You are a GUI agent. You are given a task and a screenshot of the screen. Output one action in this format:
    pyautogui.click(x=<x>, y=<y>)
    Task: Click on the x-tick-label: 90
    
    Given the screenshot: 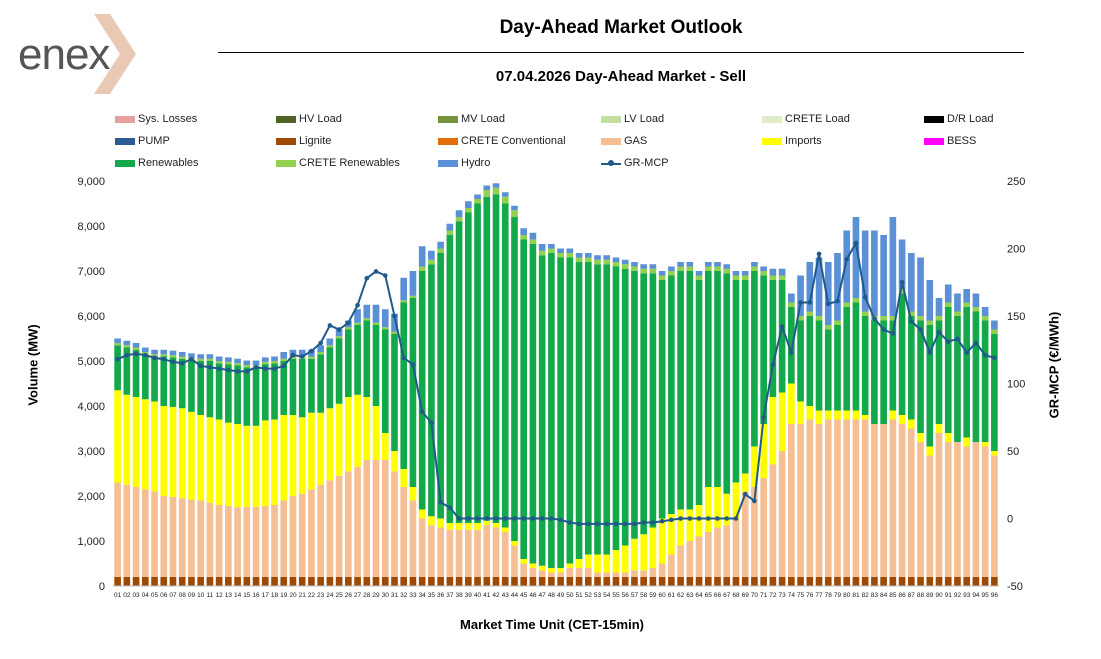 What is the action you would take?
    pyautogui.click(x=939, y=595)
    